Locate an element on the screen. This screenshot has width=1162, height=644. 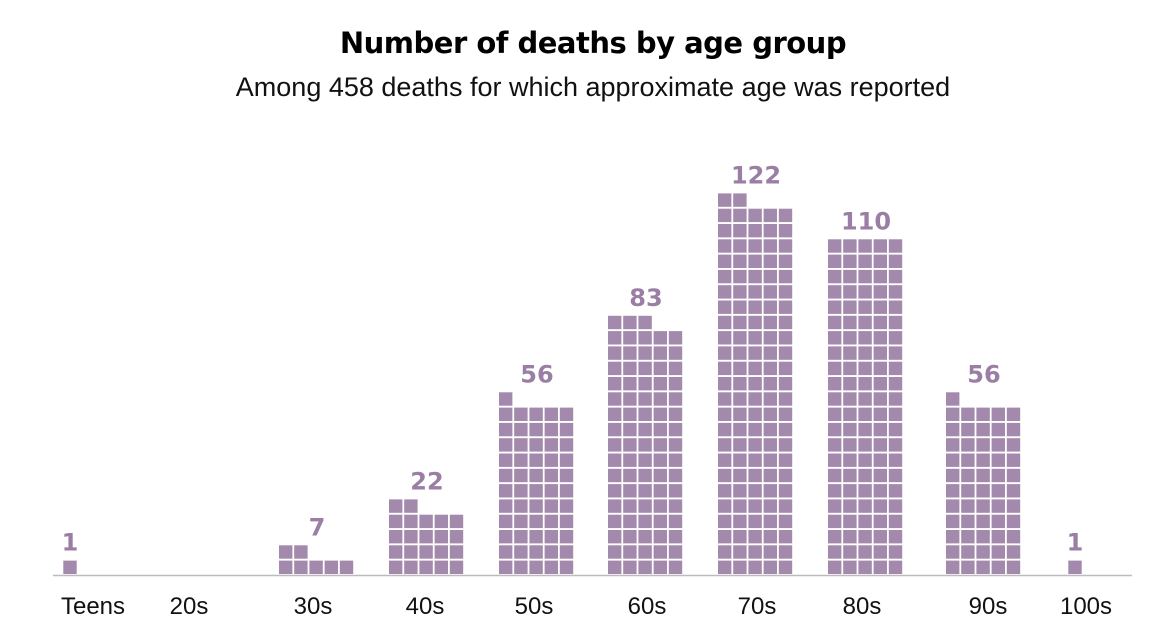
chart-title: Number of deaths by age group is located at coordinates (593, 43).